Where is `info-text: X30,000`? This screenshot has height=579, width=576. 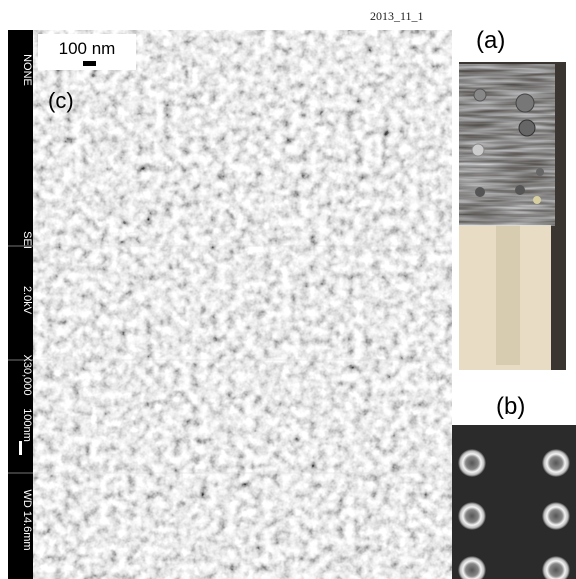
info-text: X30,000 is located at coordinates (27, 375).